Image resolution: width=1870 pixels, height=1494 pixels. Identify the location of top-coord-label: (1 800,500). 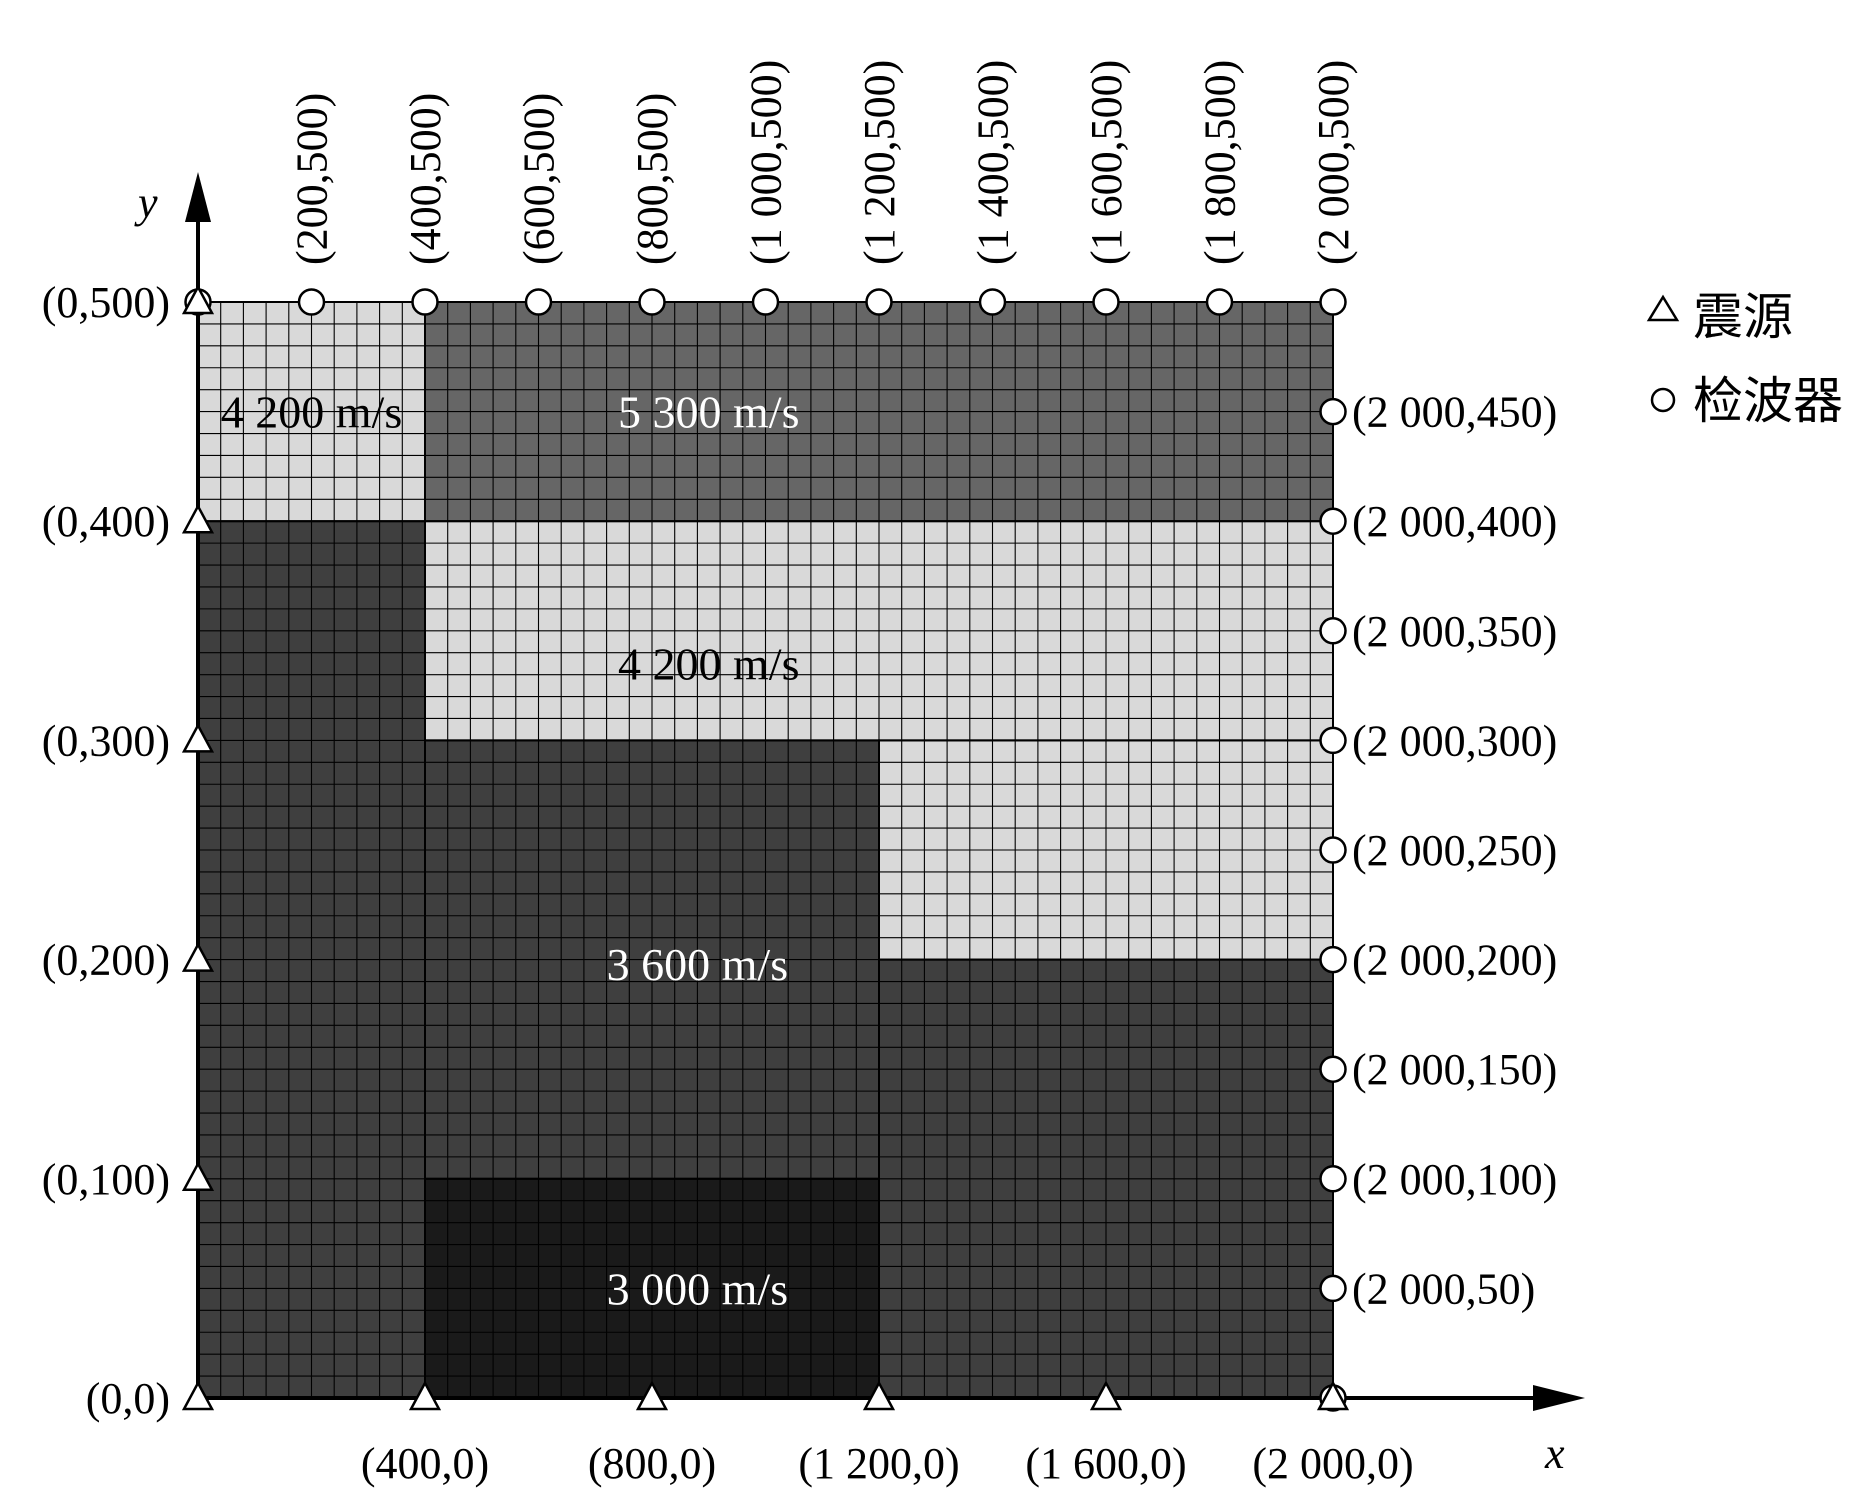
(1220, 162).